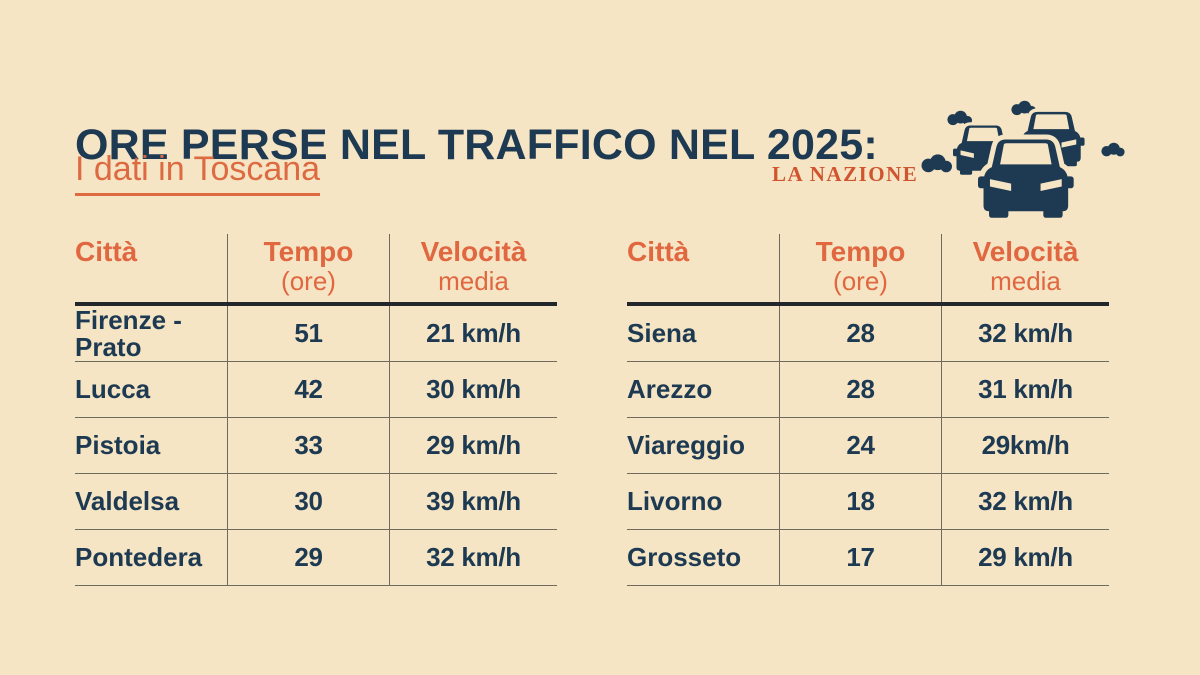 Image resolution: width=1200 pixels, height=675 pixels. Describe the element at coordinates (1025, 389) in the screenshot. I see `speed-cell: 31 km/h` at that location.